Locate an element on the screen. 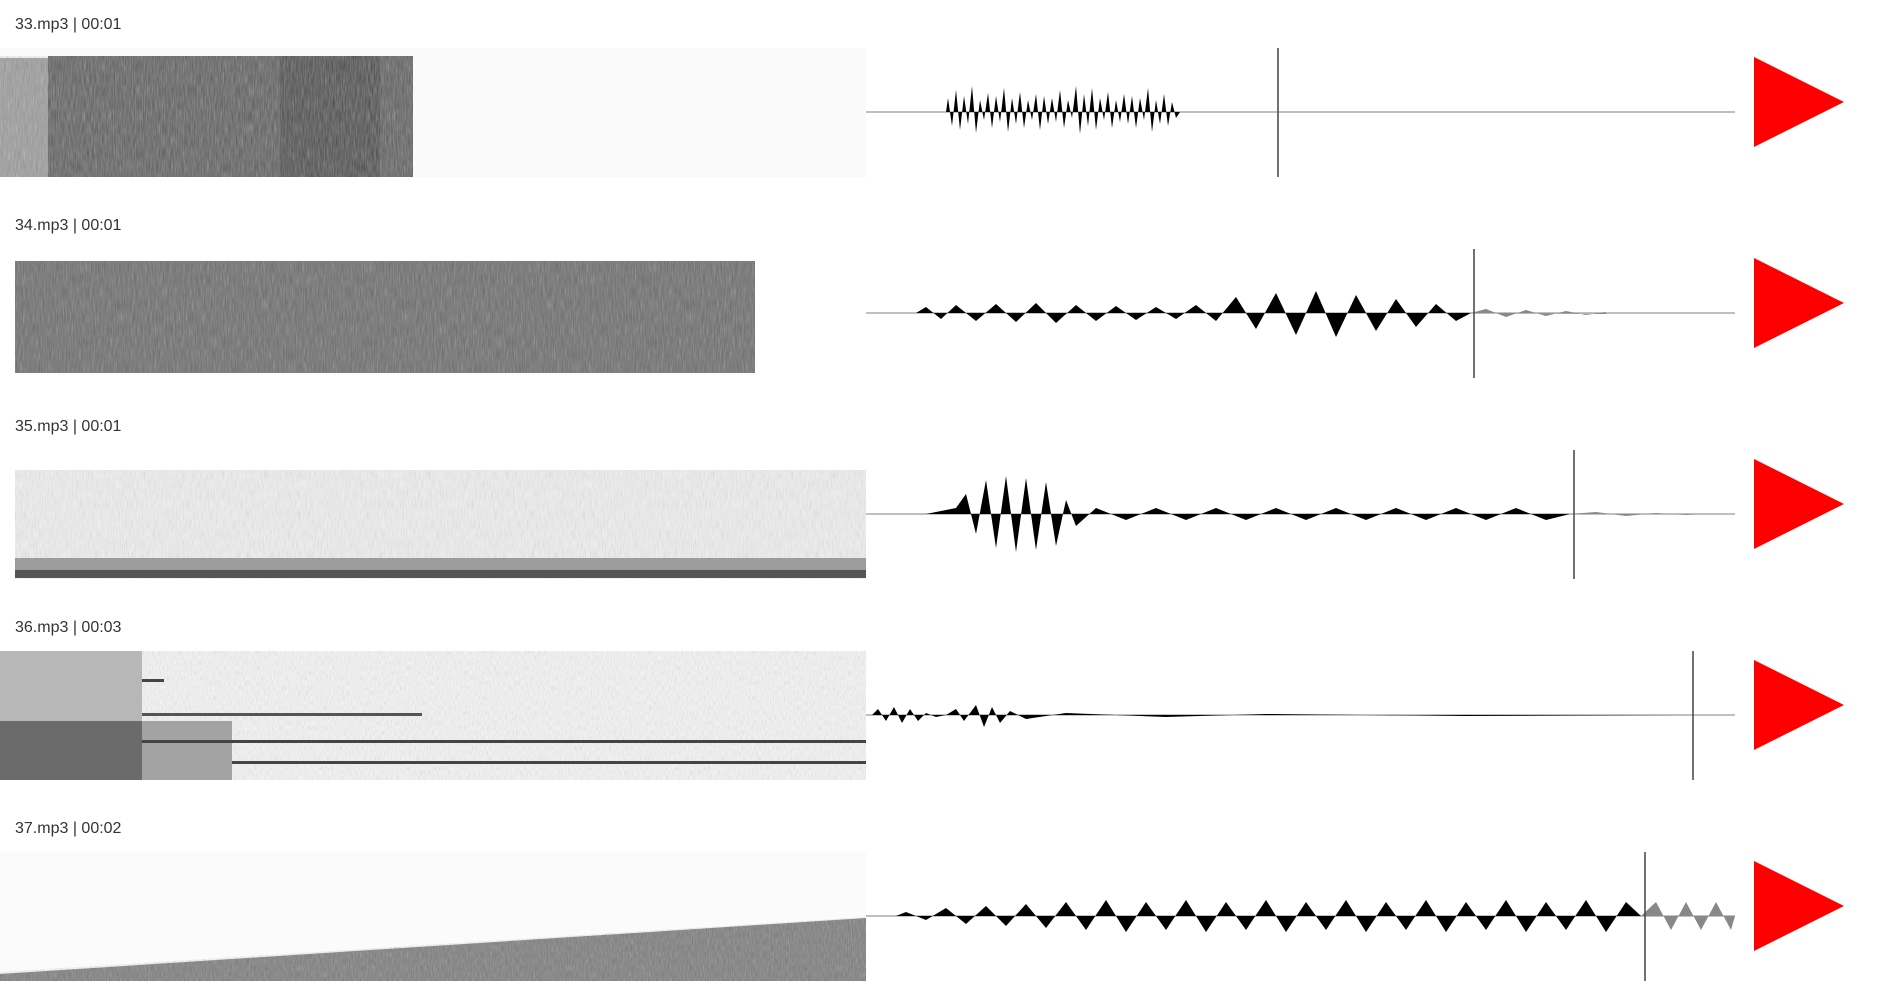  track-title: 33.mp3 | 00:01 is located at coordinates (68, 24).